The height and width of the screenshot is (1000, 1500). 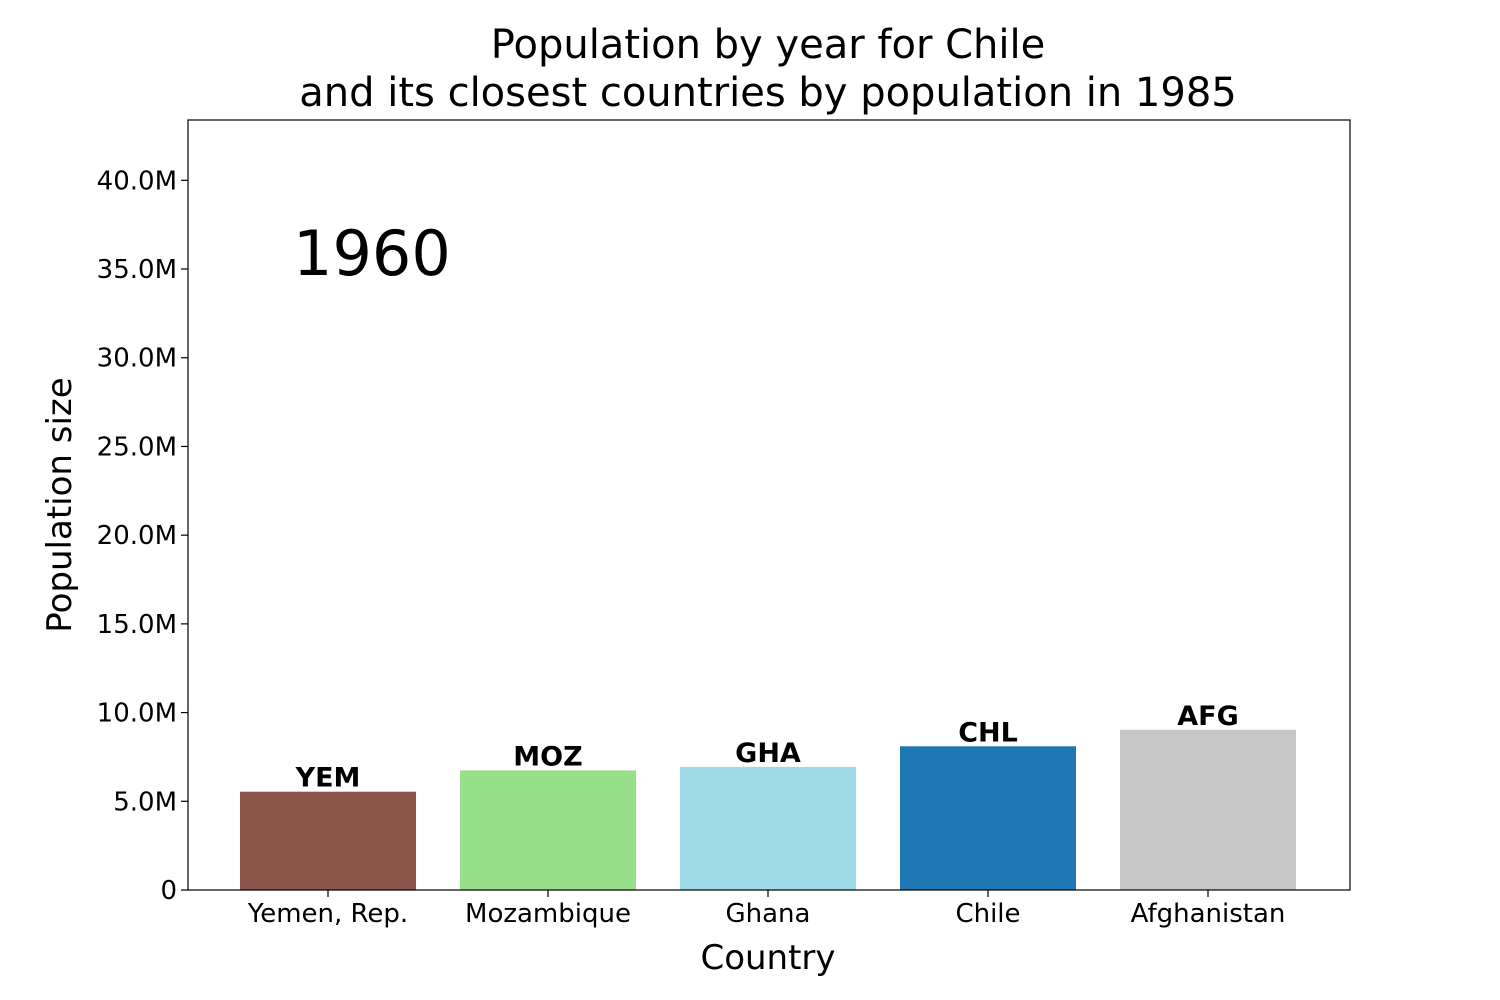 What do you see at coordinates (548, 830) in the screenshot?
I see `bar-moz` at bounding box center [548, 830].